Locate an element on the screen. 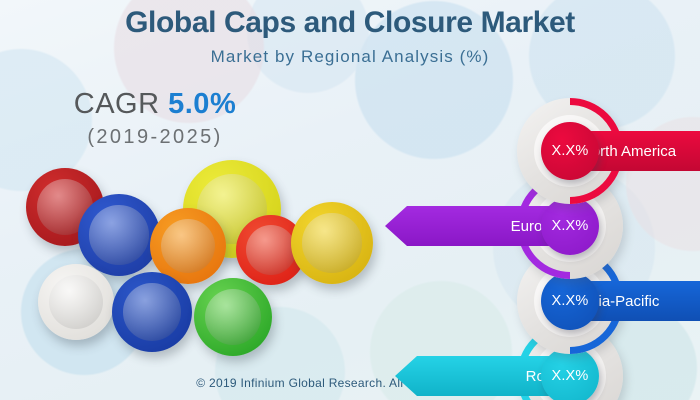  cagr-line: CAGR 5.0% is located at coordinates (155, 104).